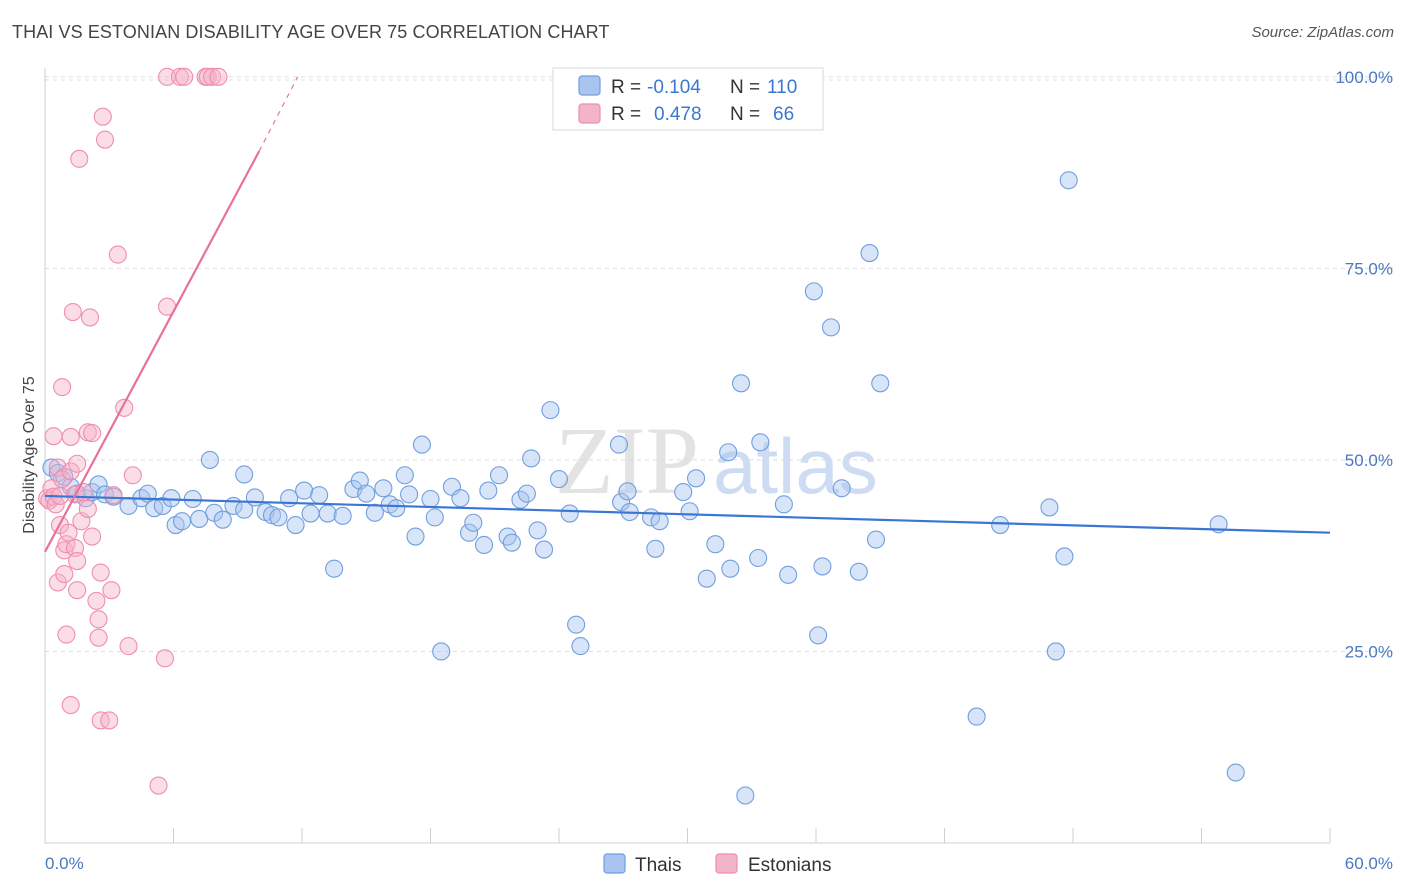 This screenshot has width=1406, height=892. I want to click on series-legend: Thais Estonians, so click(717, 864).